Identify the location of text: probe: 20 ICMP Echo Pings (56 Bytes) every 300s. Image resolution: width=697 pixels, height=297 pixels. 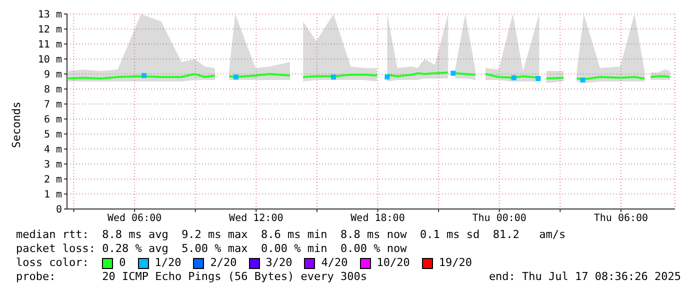
(191, 277).